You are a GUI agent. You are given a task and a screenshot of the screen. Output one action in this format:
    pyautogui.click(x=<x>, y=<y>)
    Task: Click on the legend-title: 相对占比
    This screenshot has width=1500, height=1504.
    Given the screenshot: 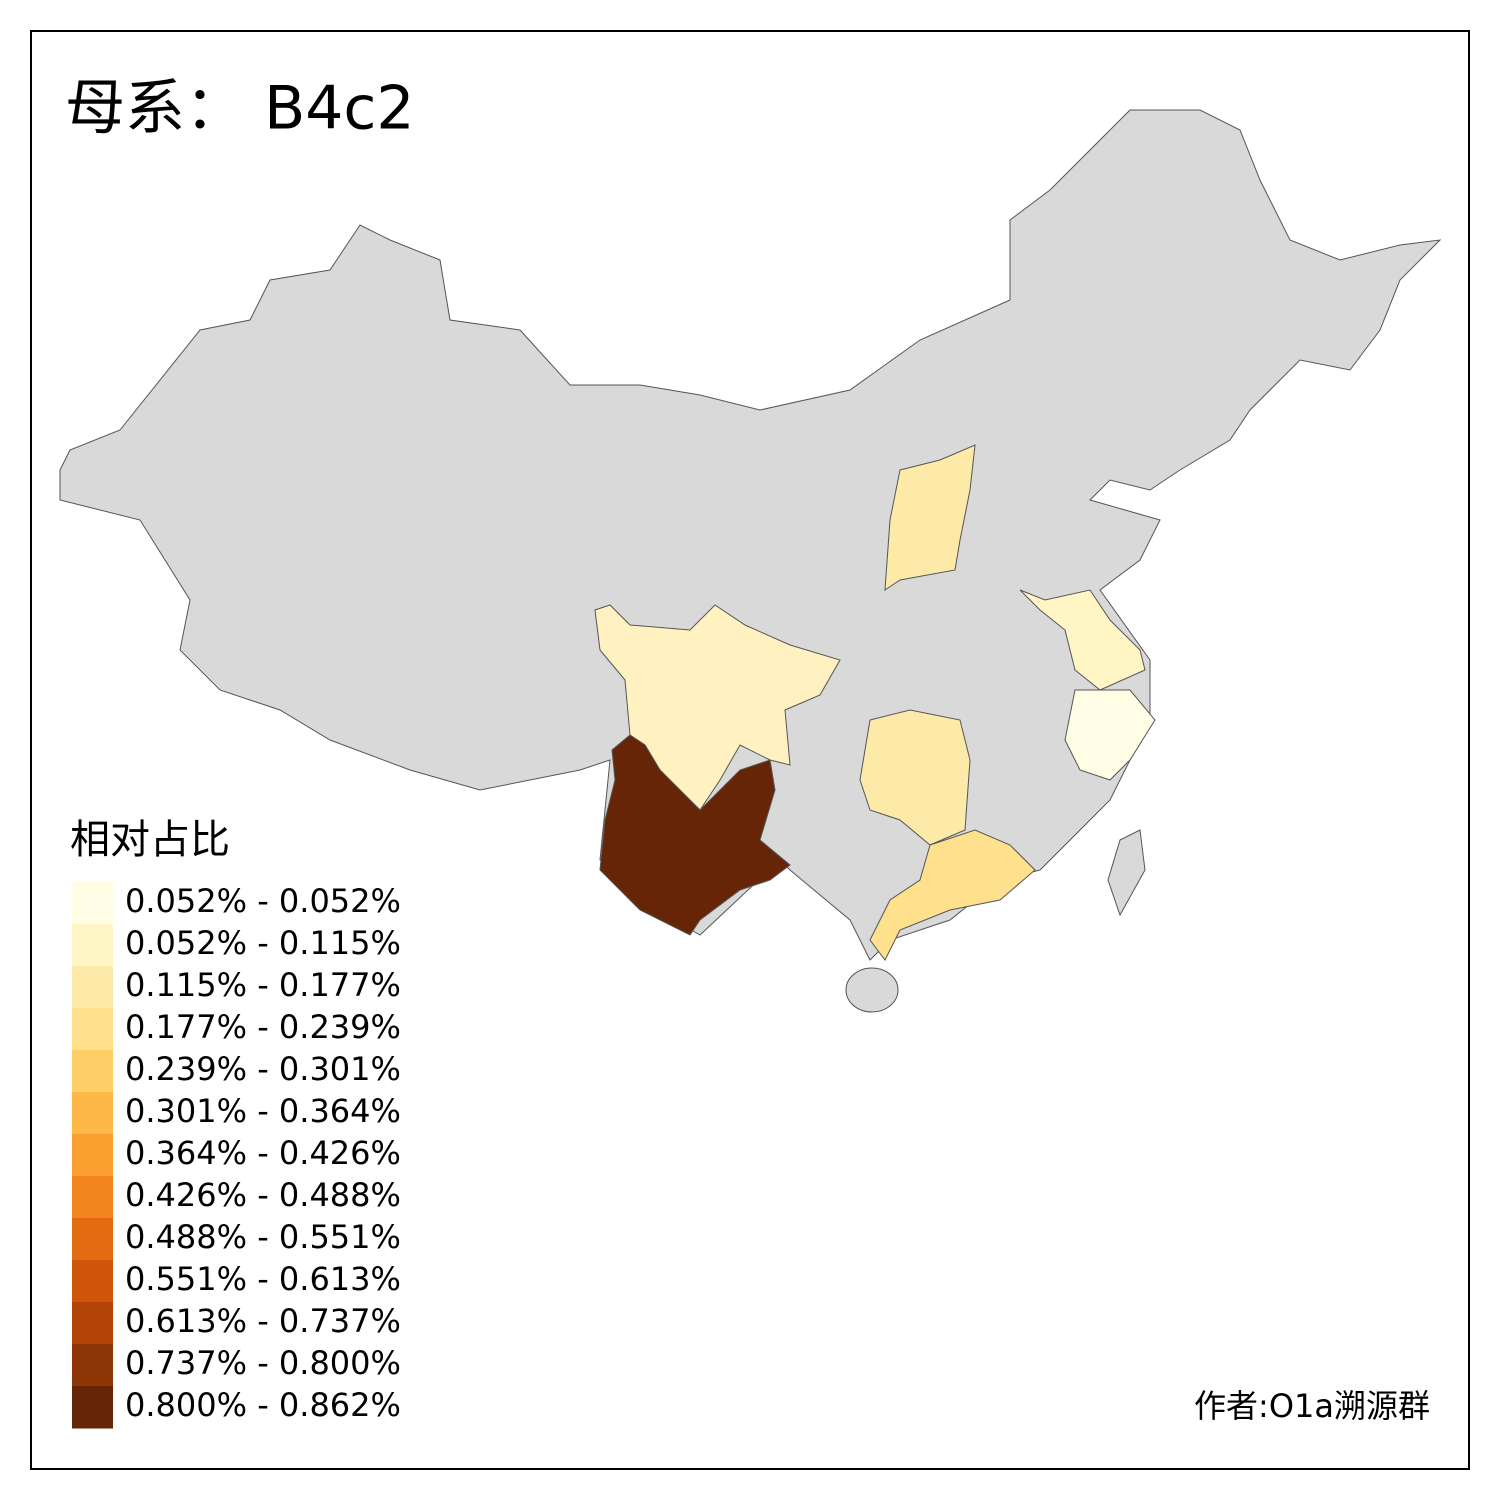 What is the action you would take?
    pyautogui.click(x=150, y=840)
    